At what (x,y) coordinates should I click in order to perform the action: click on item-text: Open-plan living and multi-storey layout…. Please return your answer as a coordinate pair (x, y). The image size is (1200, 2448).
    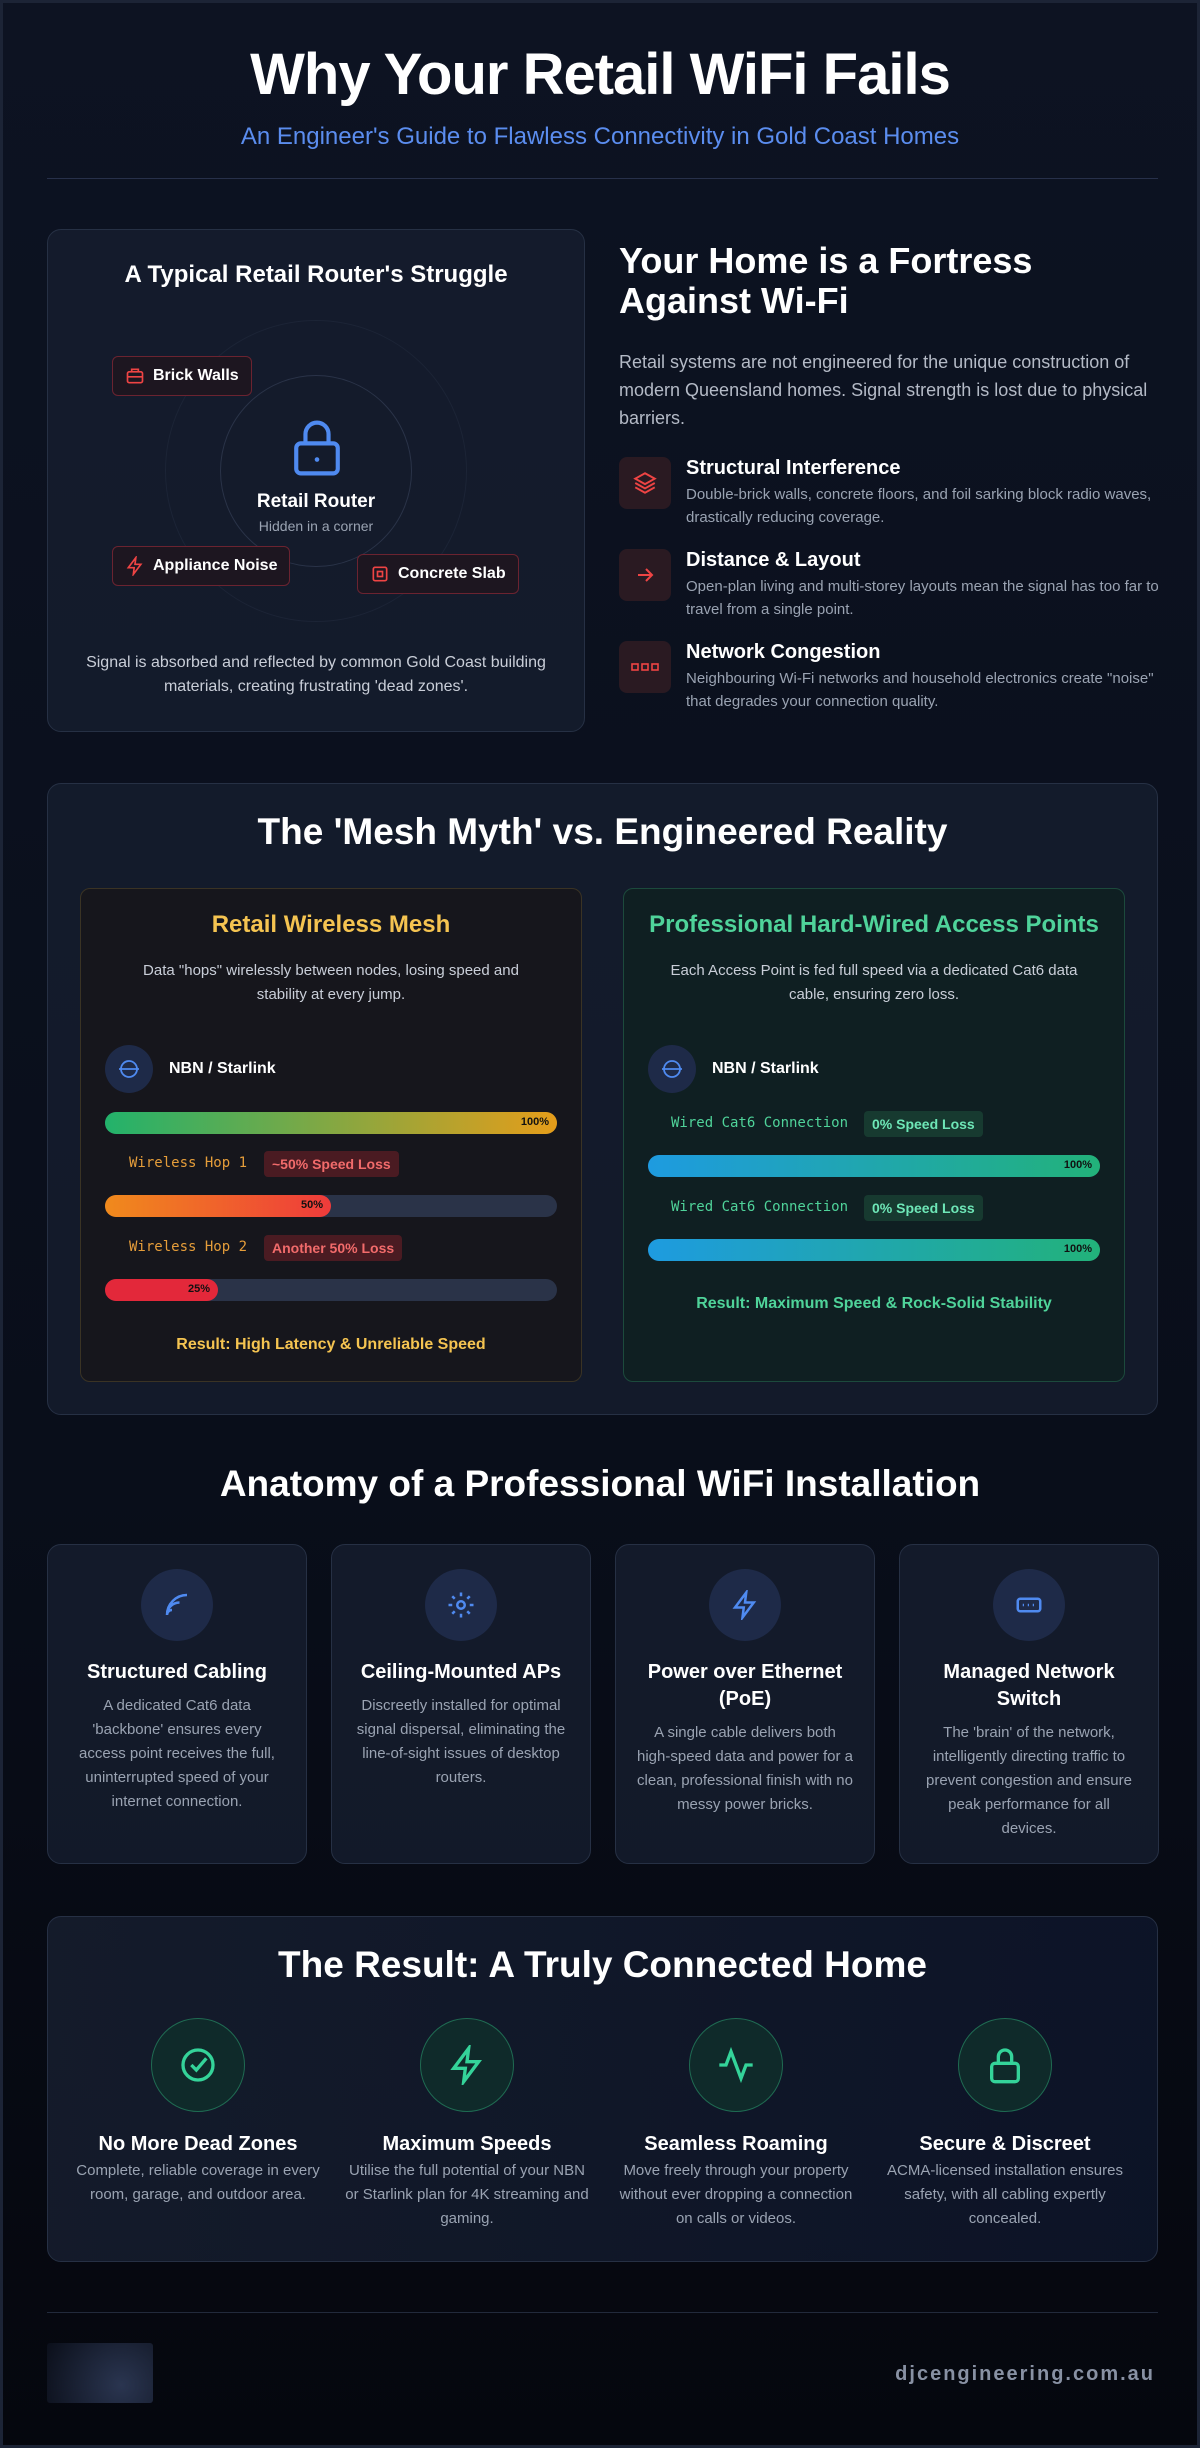
    Looking at the image, I should click on (922, 598).